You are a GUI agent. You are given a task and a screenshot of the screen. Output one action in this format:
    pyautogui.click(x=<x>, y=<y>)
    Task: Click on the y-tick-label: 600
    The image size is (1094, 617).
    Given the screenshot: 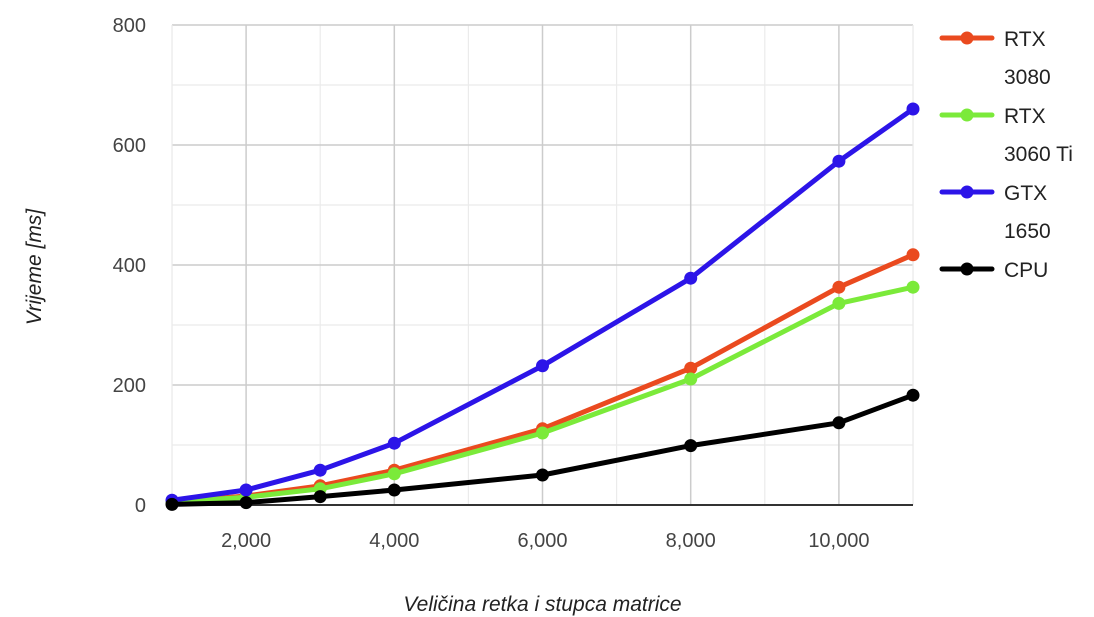 What is the action you would take?
    pyautogui.click(x=129, y=146)
    